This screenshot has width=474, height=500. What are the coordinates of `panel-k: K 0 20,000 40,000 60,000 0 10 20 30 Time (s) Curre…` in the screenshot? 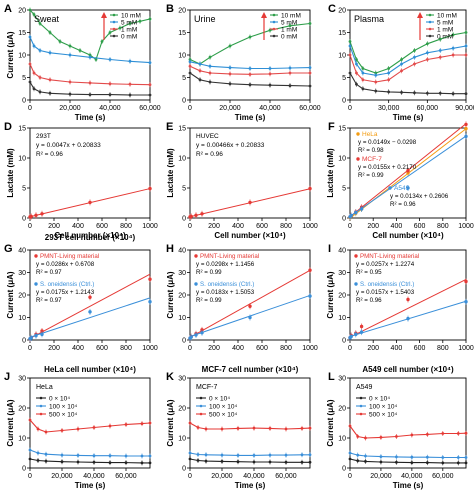 It's located at (239, 430).